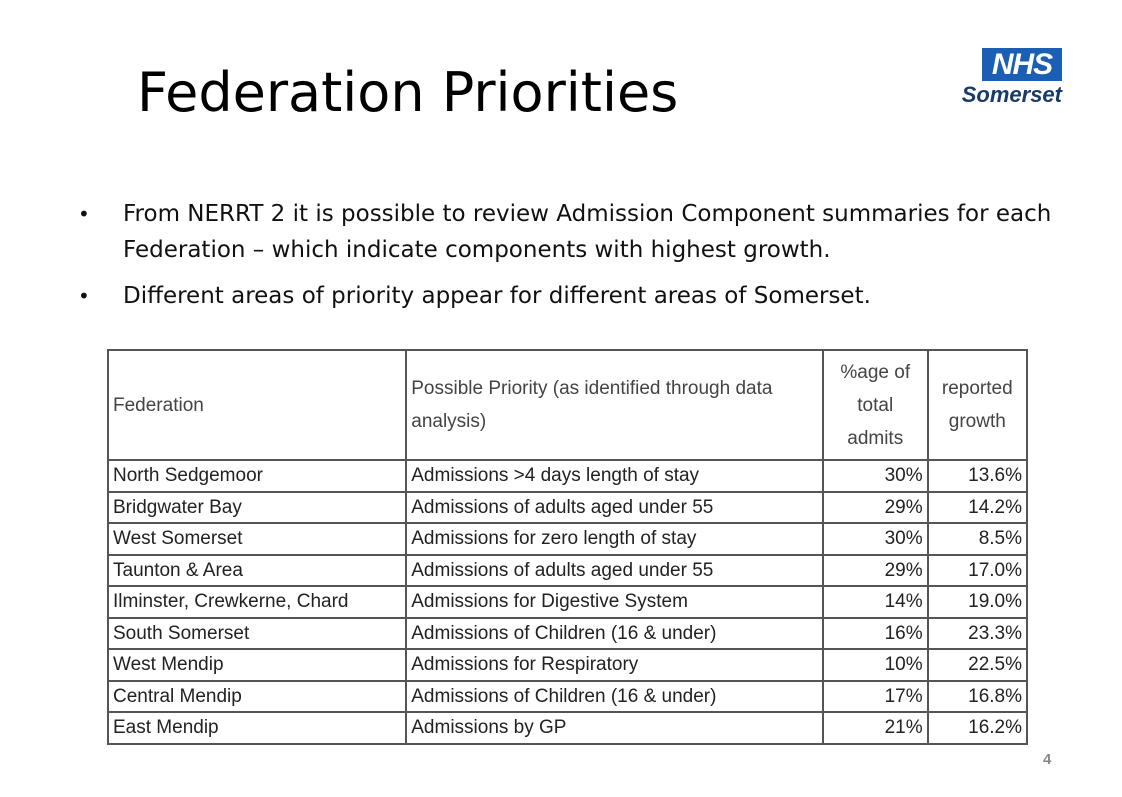 This screenshot has width=1122, height=797. I want to click on cell-priority: Admissions >4 days length of stay, so click(614, 476).